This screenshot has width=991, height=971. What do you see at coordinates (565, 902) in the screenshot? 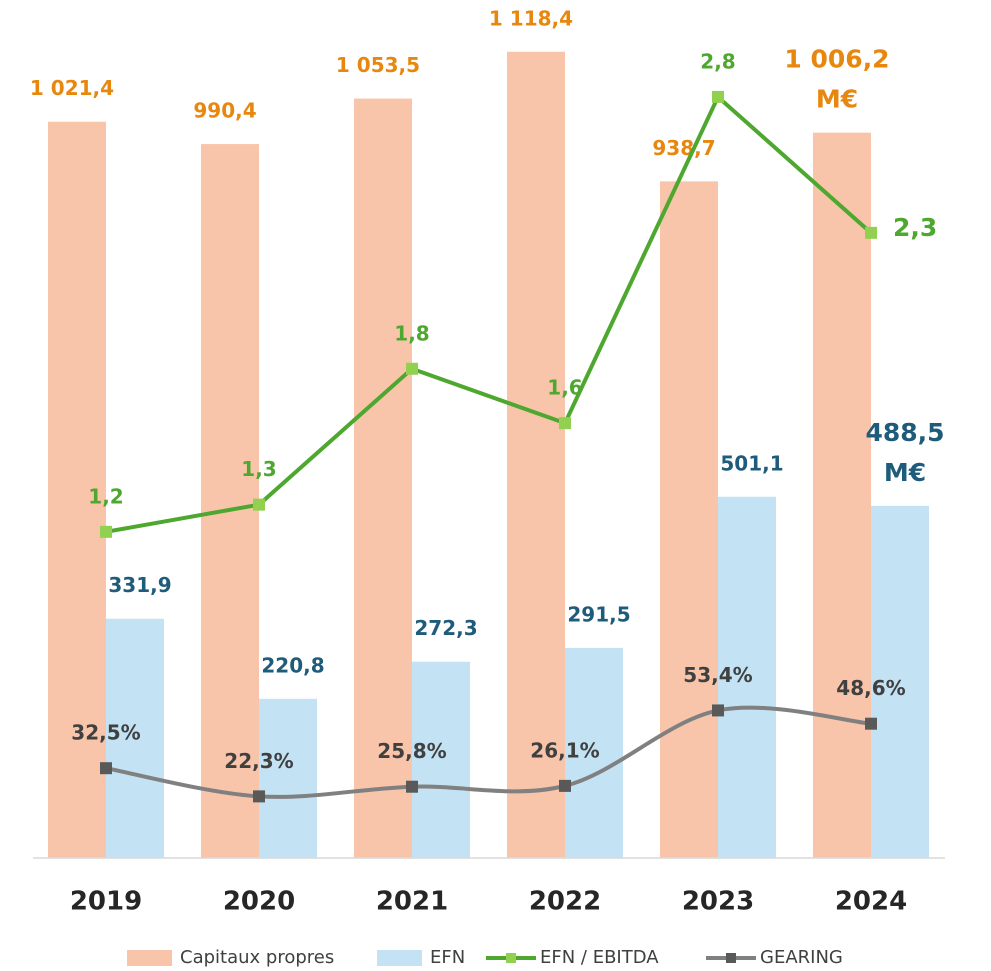
I see `x-tick-label: 2022` at bounding box center [565, 902].